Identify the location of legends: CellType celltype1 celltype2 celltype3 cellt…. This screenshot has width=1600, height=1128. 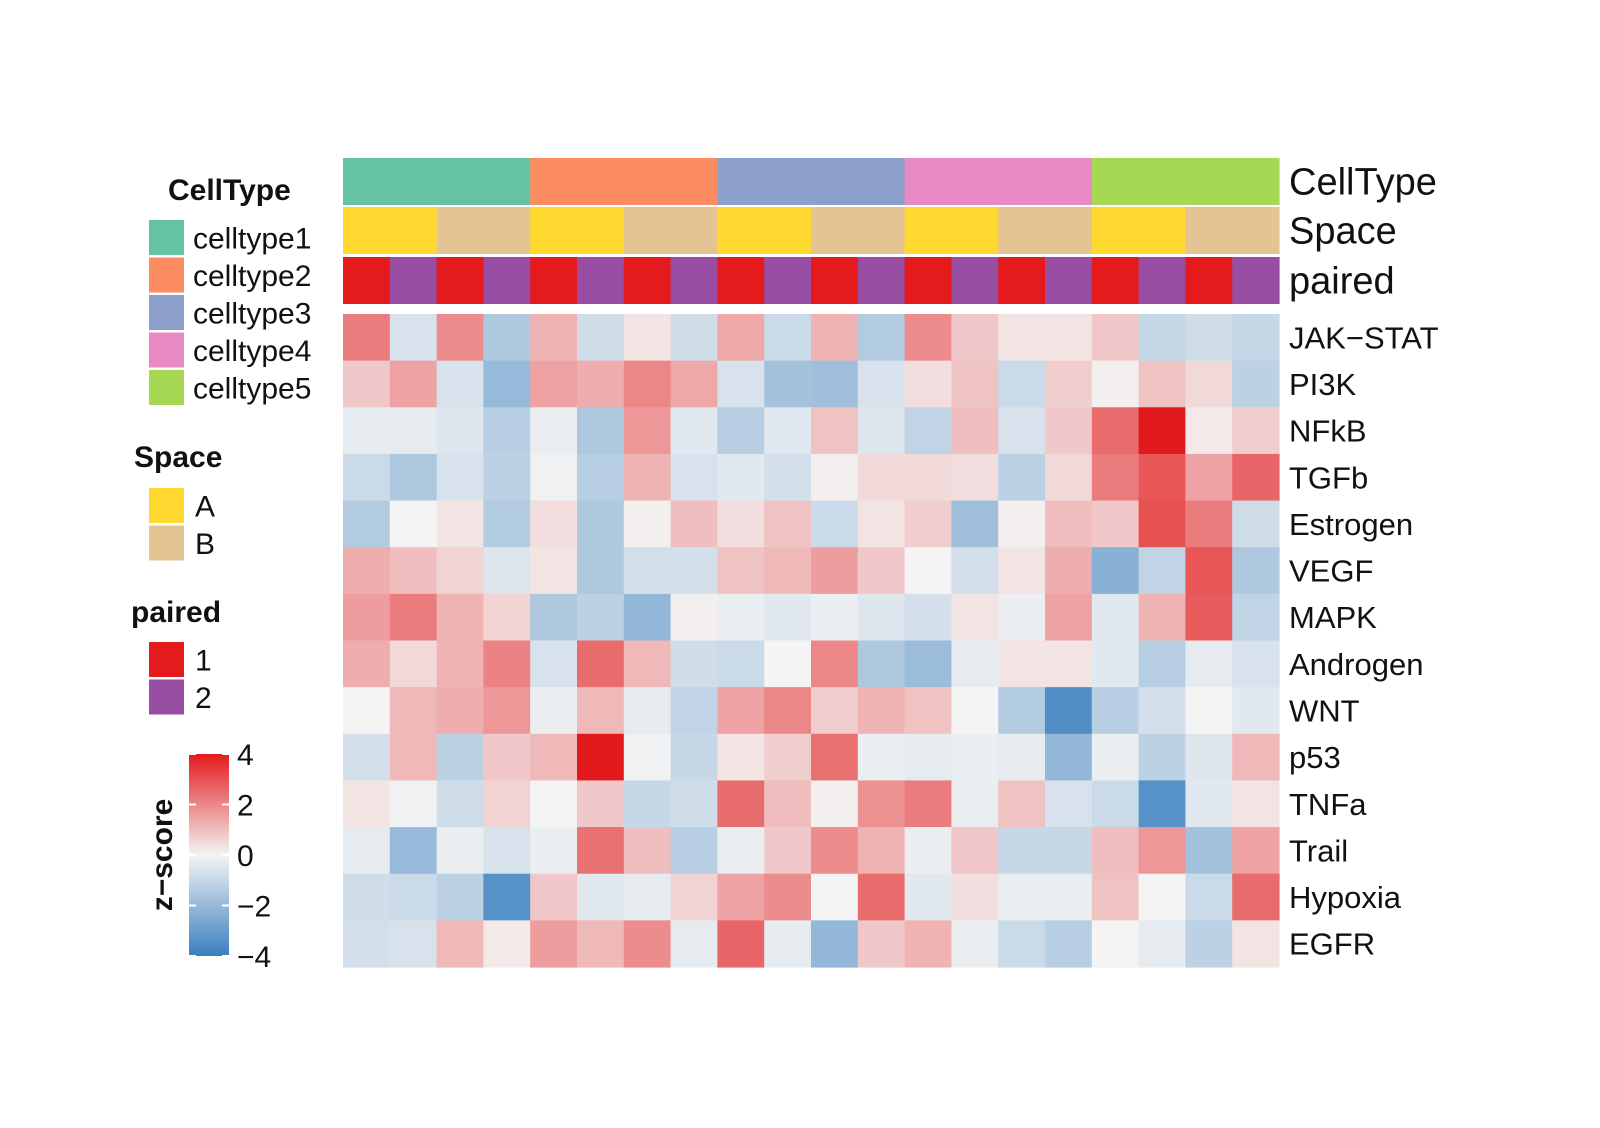
(221, 444).